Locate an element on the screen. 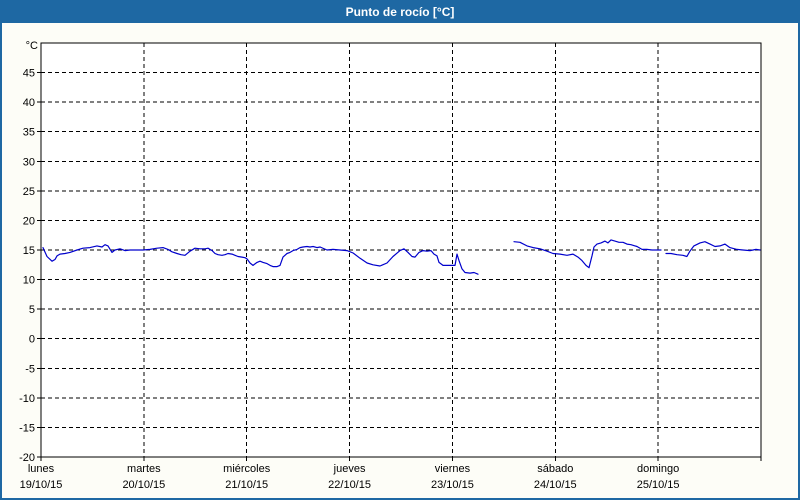 This screenshot has height=500, width=800. x-date-label: 20/10/15 is located at coordinates (143, 485).